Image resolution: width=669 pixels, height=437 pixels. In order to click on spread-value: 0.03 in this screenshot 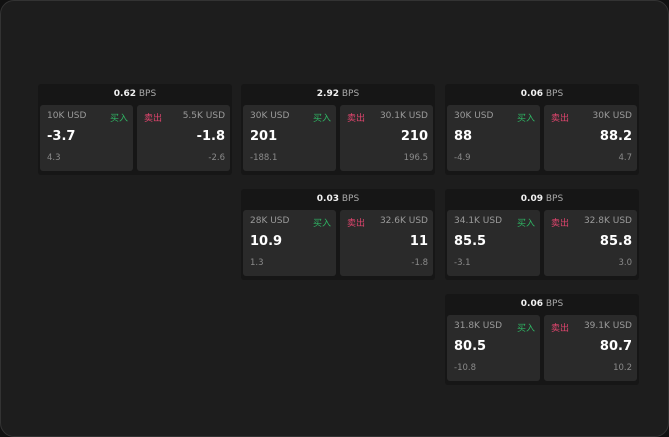, I will do `click(327, 199)`.